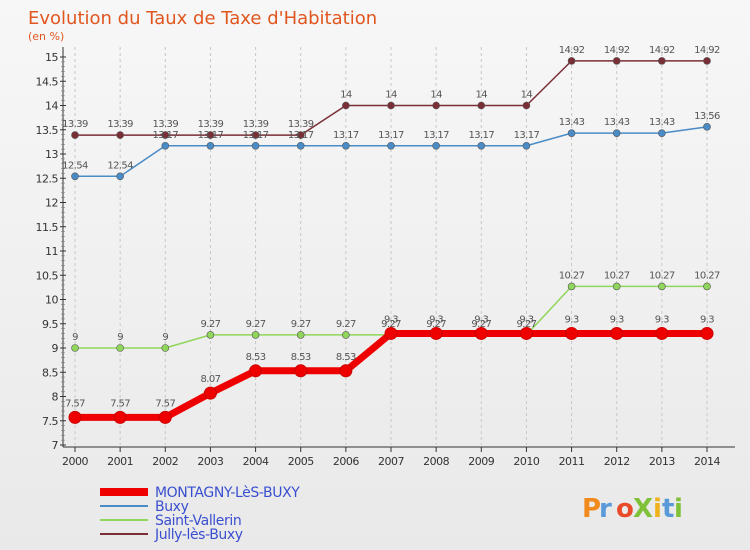  Describe the element at coordinates (227, 493) in the screenshot. I see `legend-label: MONTAGNY-LèS-BUXY` at that location.